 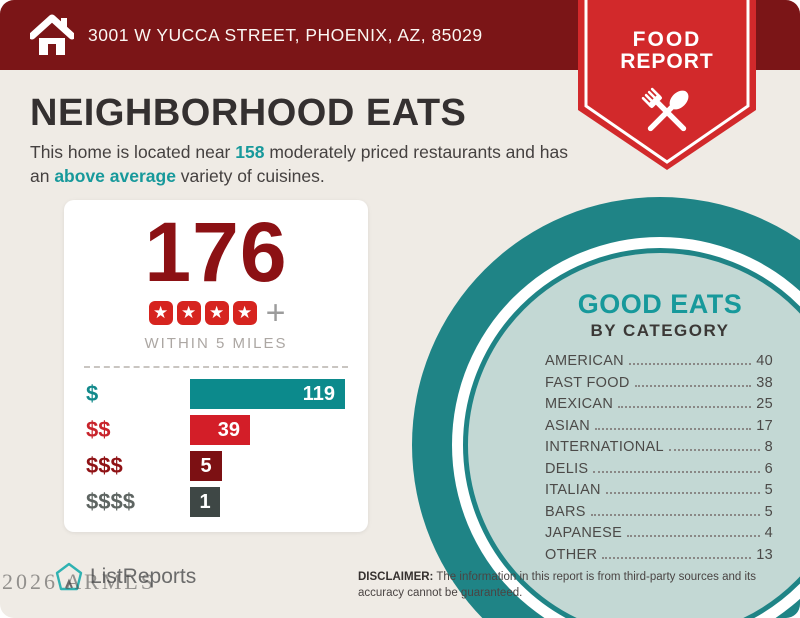 I want to click on category-name: ITALIAN, so click(x=573, y=490).